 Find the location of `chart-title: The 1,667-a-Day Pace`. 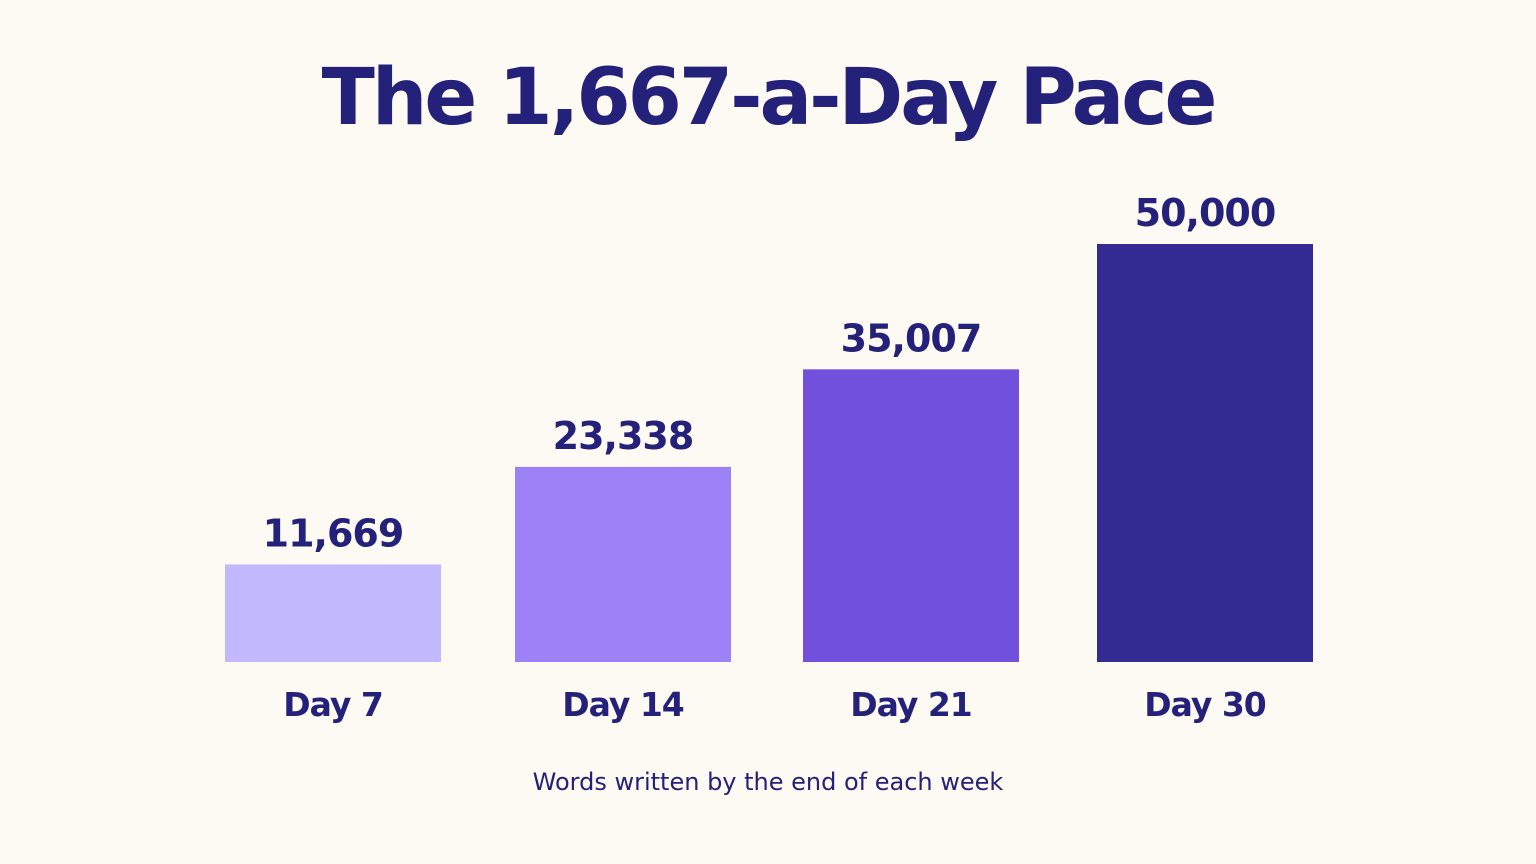

chart-title: The 1,667-a-Day Pace is located at coordinates (769, 98).